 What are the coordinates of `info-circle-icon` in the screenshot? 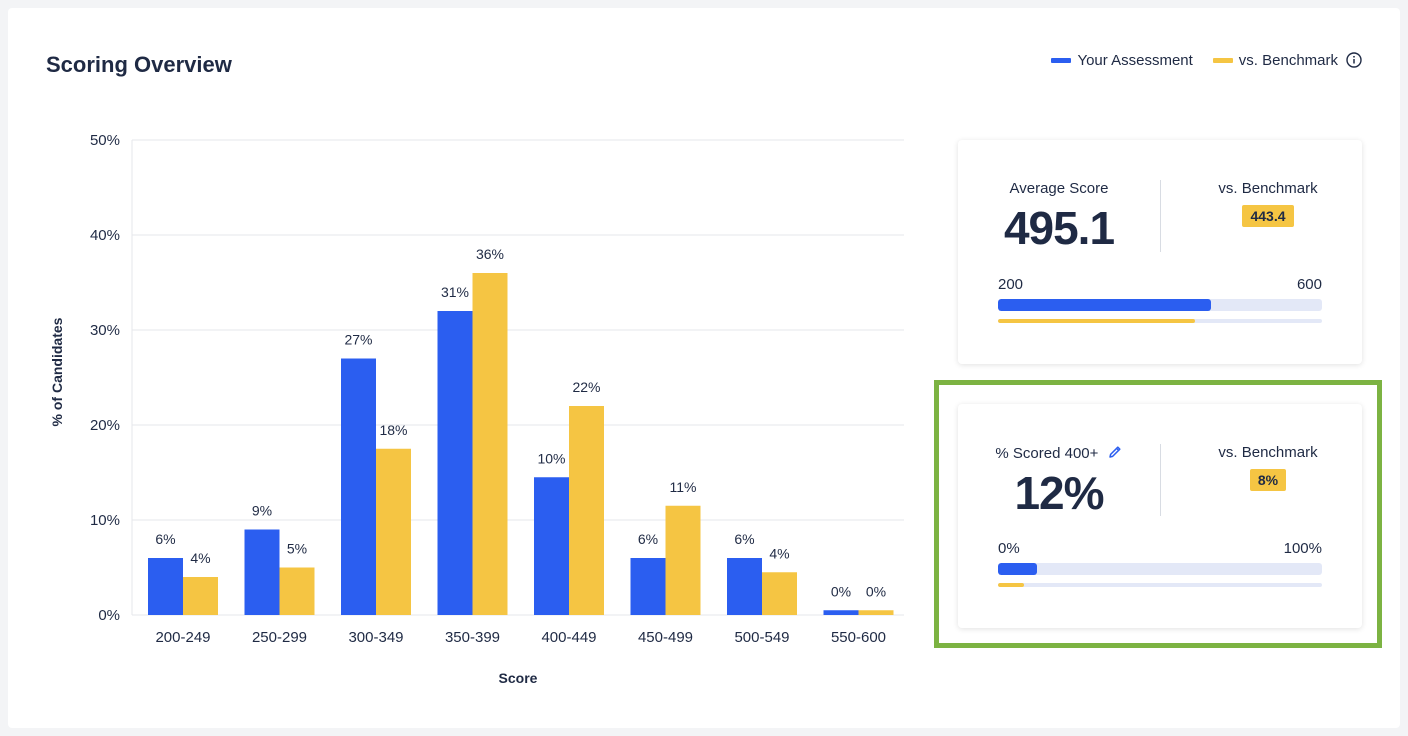 It's located at (1354, 60).